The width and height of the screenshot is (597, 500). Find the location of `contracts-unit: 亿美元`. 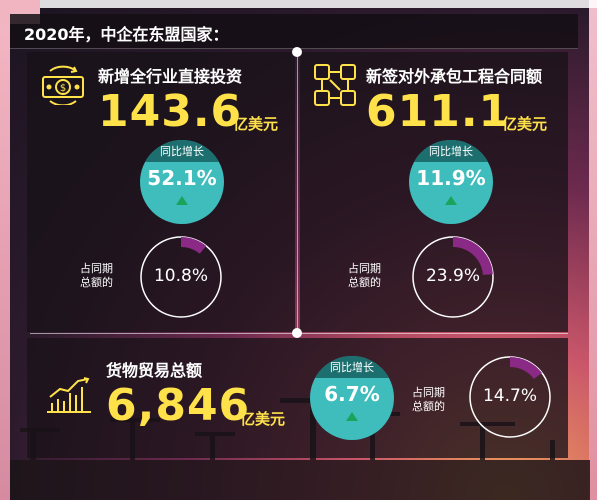

contracts-unit: 亿美元 is located at coordinates (525, 124).